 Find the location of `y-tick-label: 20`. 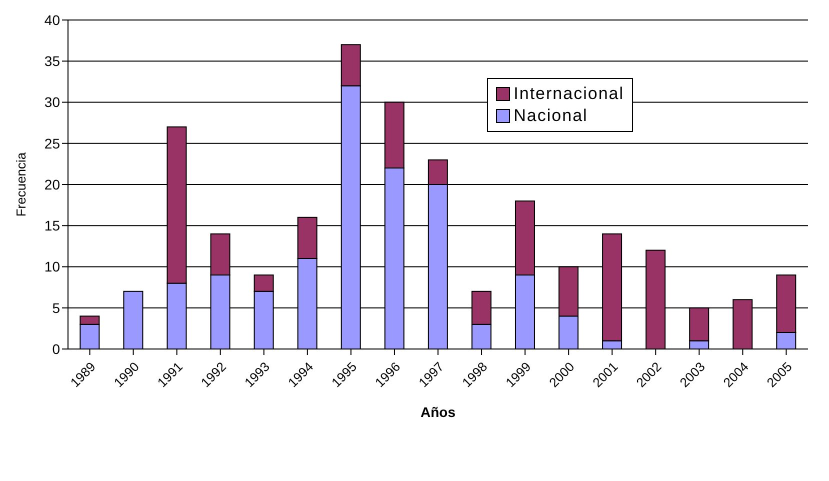

y-tick-label: 20 is located at coordinates (52, 184).